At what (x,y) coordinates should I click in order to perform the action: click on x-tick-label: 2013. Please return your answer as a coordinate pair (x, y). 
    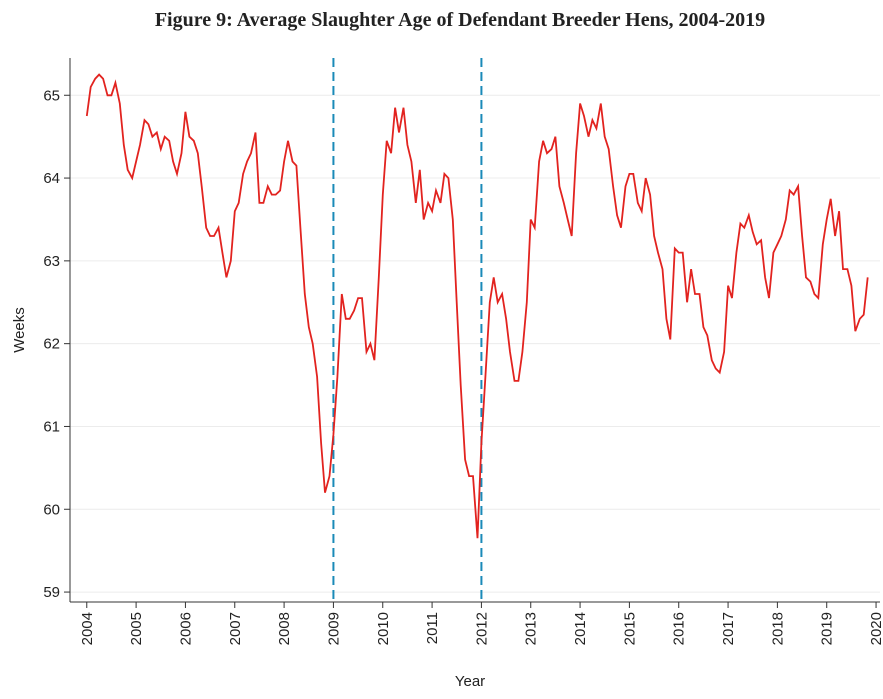
    Looking at the image, I should click on (531, 628).